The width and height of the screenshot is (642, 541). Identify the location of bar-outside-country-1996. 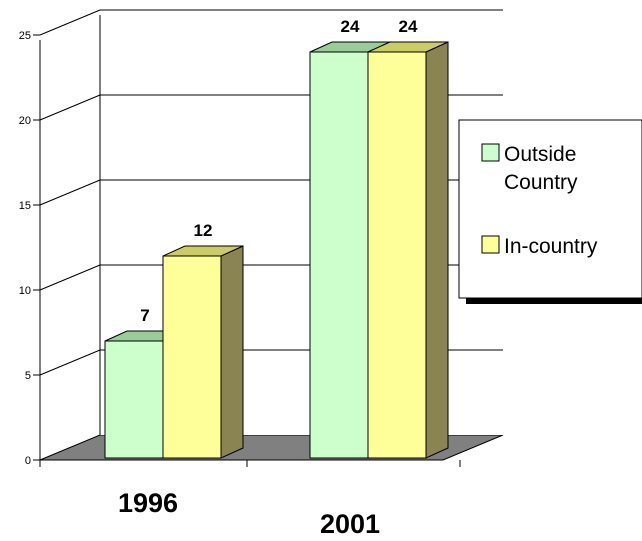
(134, 399).